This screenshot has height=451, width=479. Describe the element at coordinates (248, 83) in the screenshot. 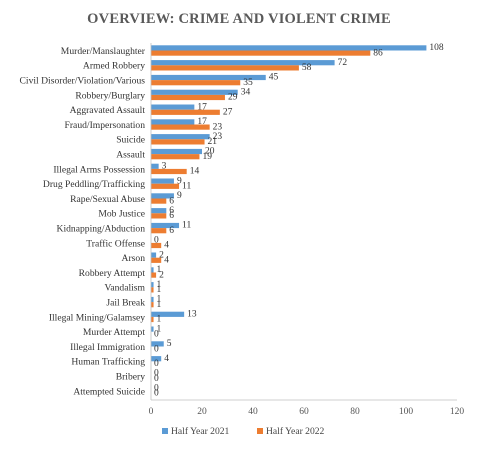

I see `data-label-half-year-2022-civil-disorder-violation-various: 35` at that location.